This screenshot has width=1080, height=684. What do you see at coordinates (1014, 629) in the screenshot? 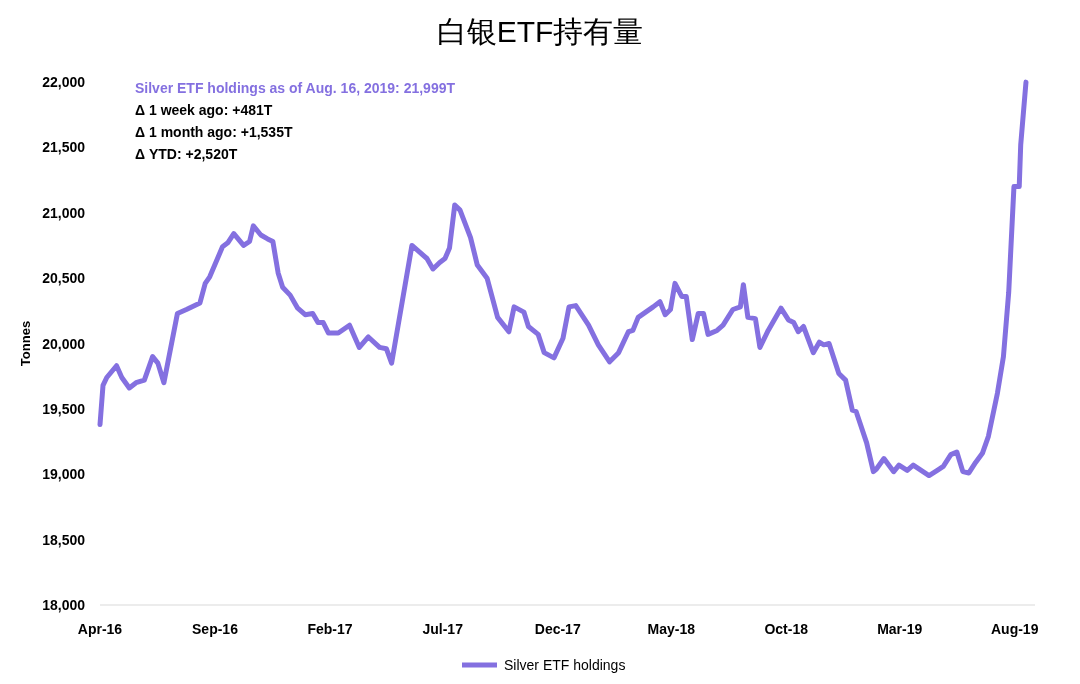
I see `x-tick-label: Aug-19` at bounding box center [1014, 629].